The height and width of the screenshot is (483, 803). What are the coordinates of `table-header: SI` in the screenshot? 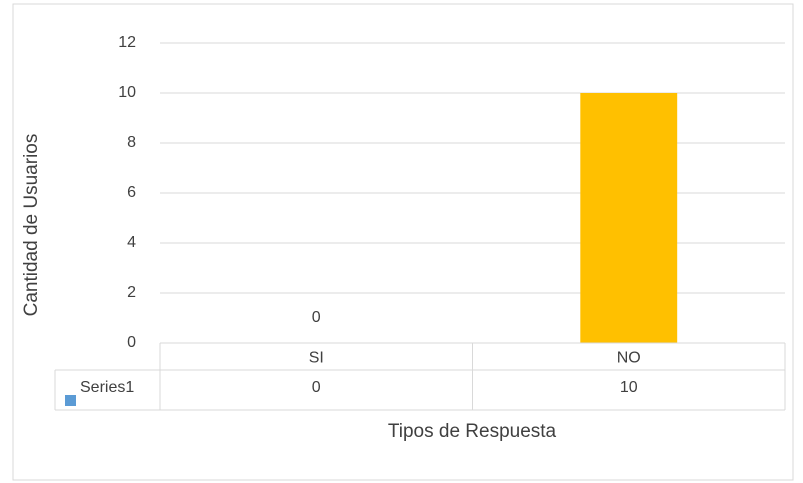 It's located at (316, 358).